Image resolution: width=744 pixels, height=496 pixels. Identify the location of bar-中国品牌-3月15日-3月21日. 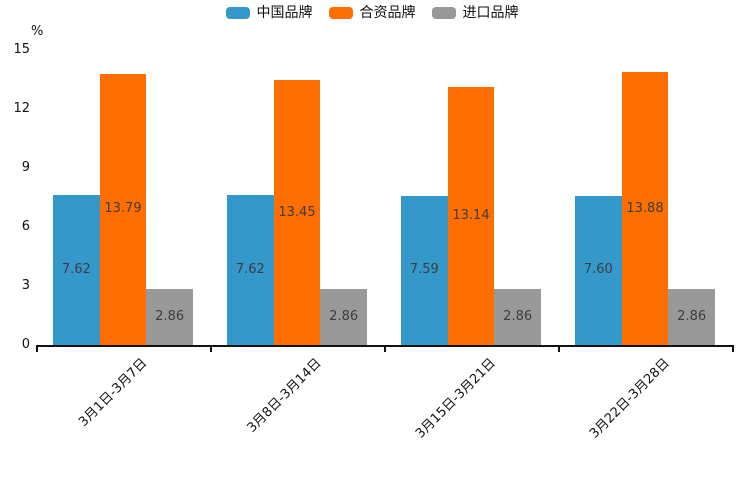
(424, 270).